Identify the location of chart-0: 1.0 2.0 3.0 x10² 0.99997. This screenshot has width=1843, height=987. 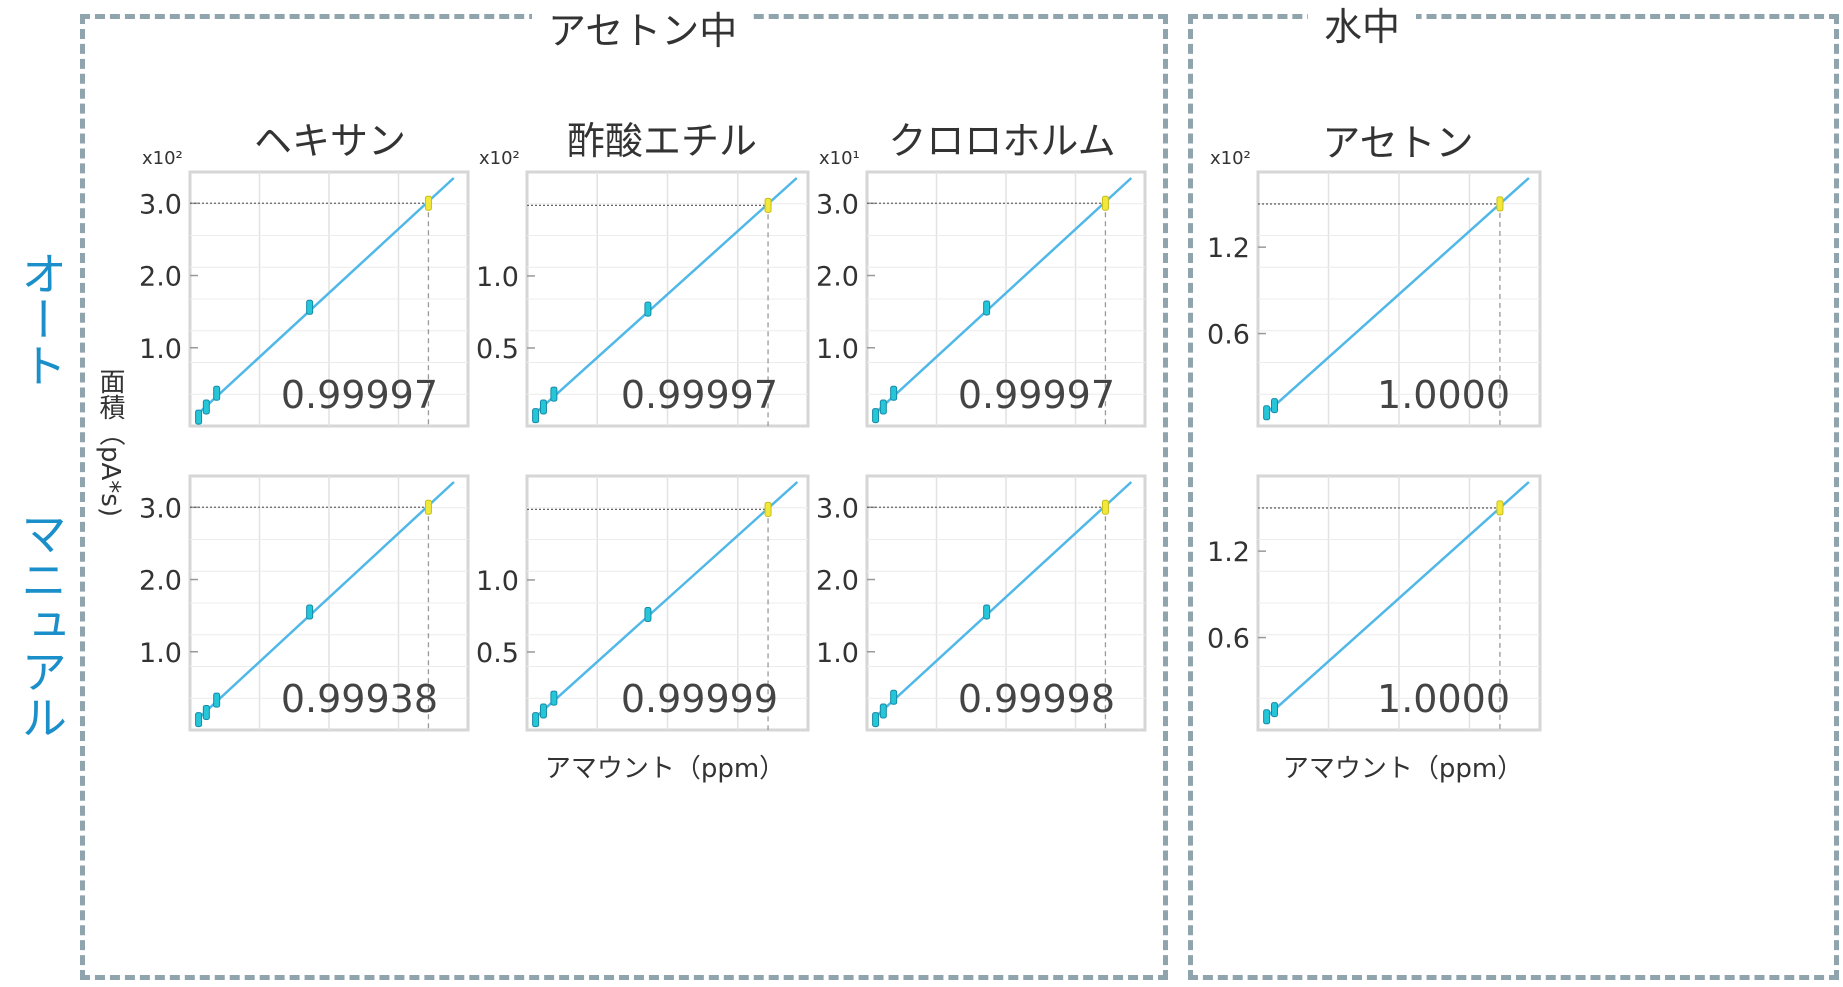
(304, 288).